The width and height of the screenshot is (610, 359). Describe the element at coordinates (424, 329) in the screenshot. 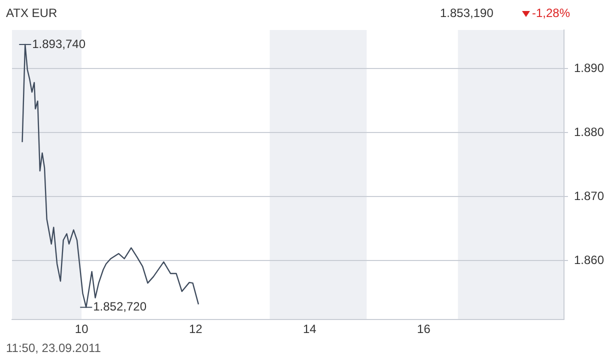

I see `x-tick-label: 16` at that location.